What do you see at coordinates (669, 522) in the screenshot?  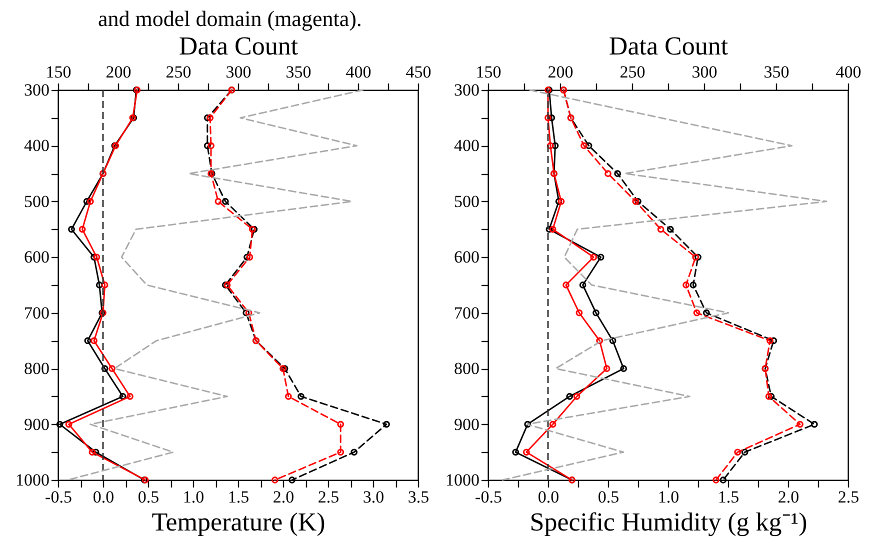 I see `x-axis-title: Specific Humidity (g kg⁻¹)` at bounding box center [669, 522].